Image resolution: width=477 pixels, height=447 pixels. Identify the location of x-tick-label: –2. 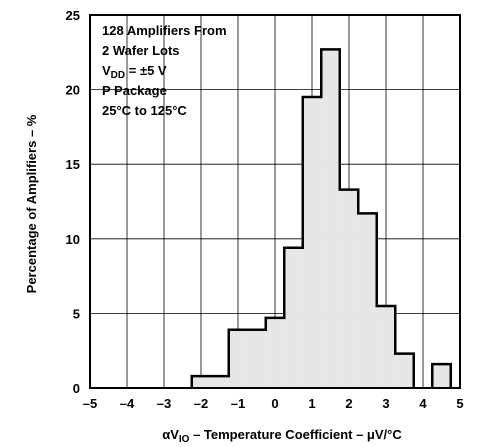
(201, 403).